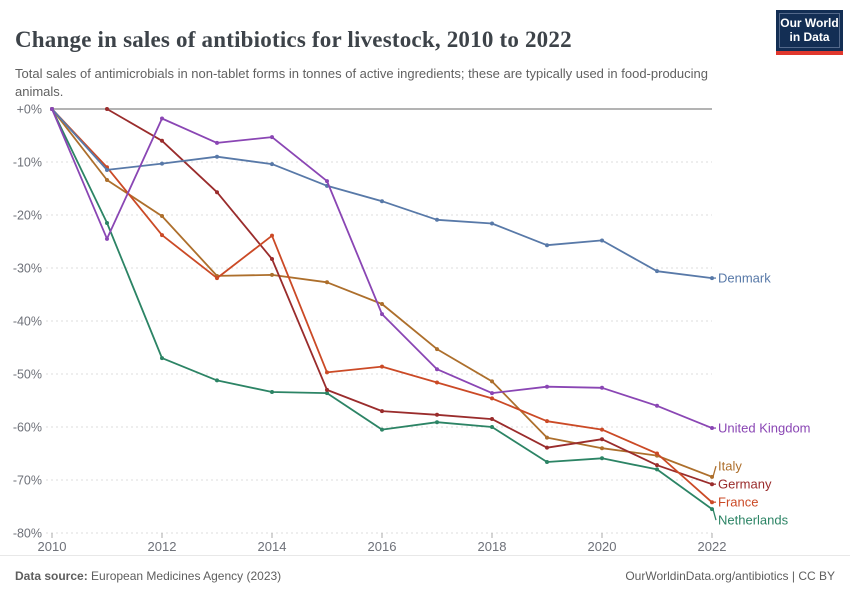  Describe the element at coordinates (27, 375) in the screenshot. I see `y-axis-tick-label: -50%` at that location.